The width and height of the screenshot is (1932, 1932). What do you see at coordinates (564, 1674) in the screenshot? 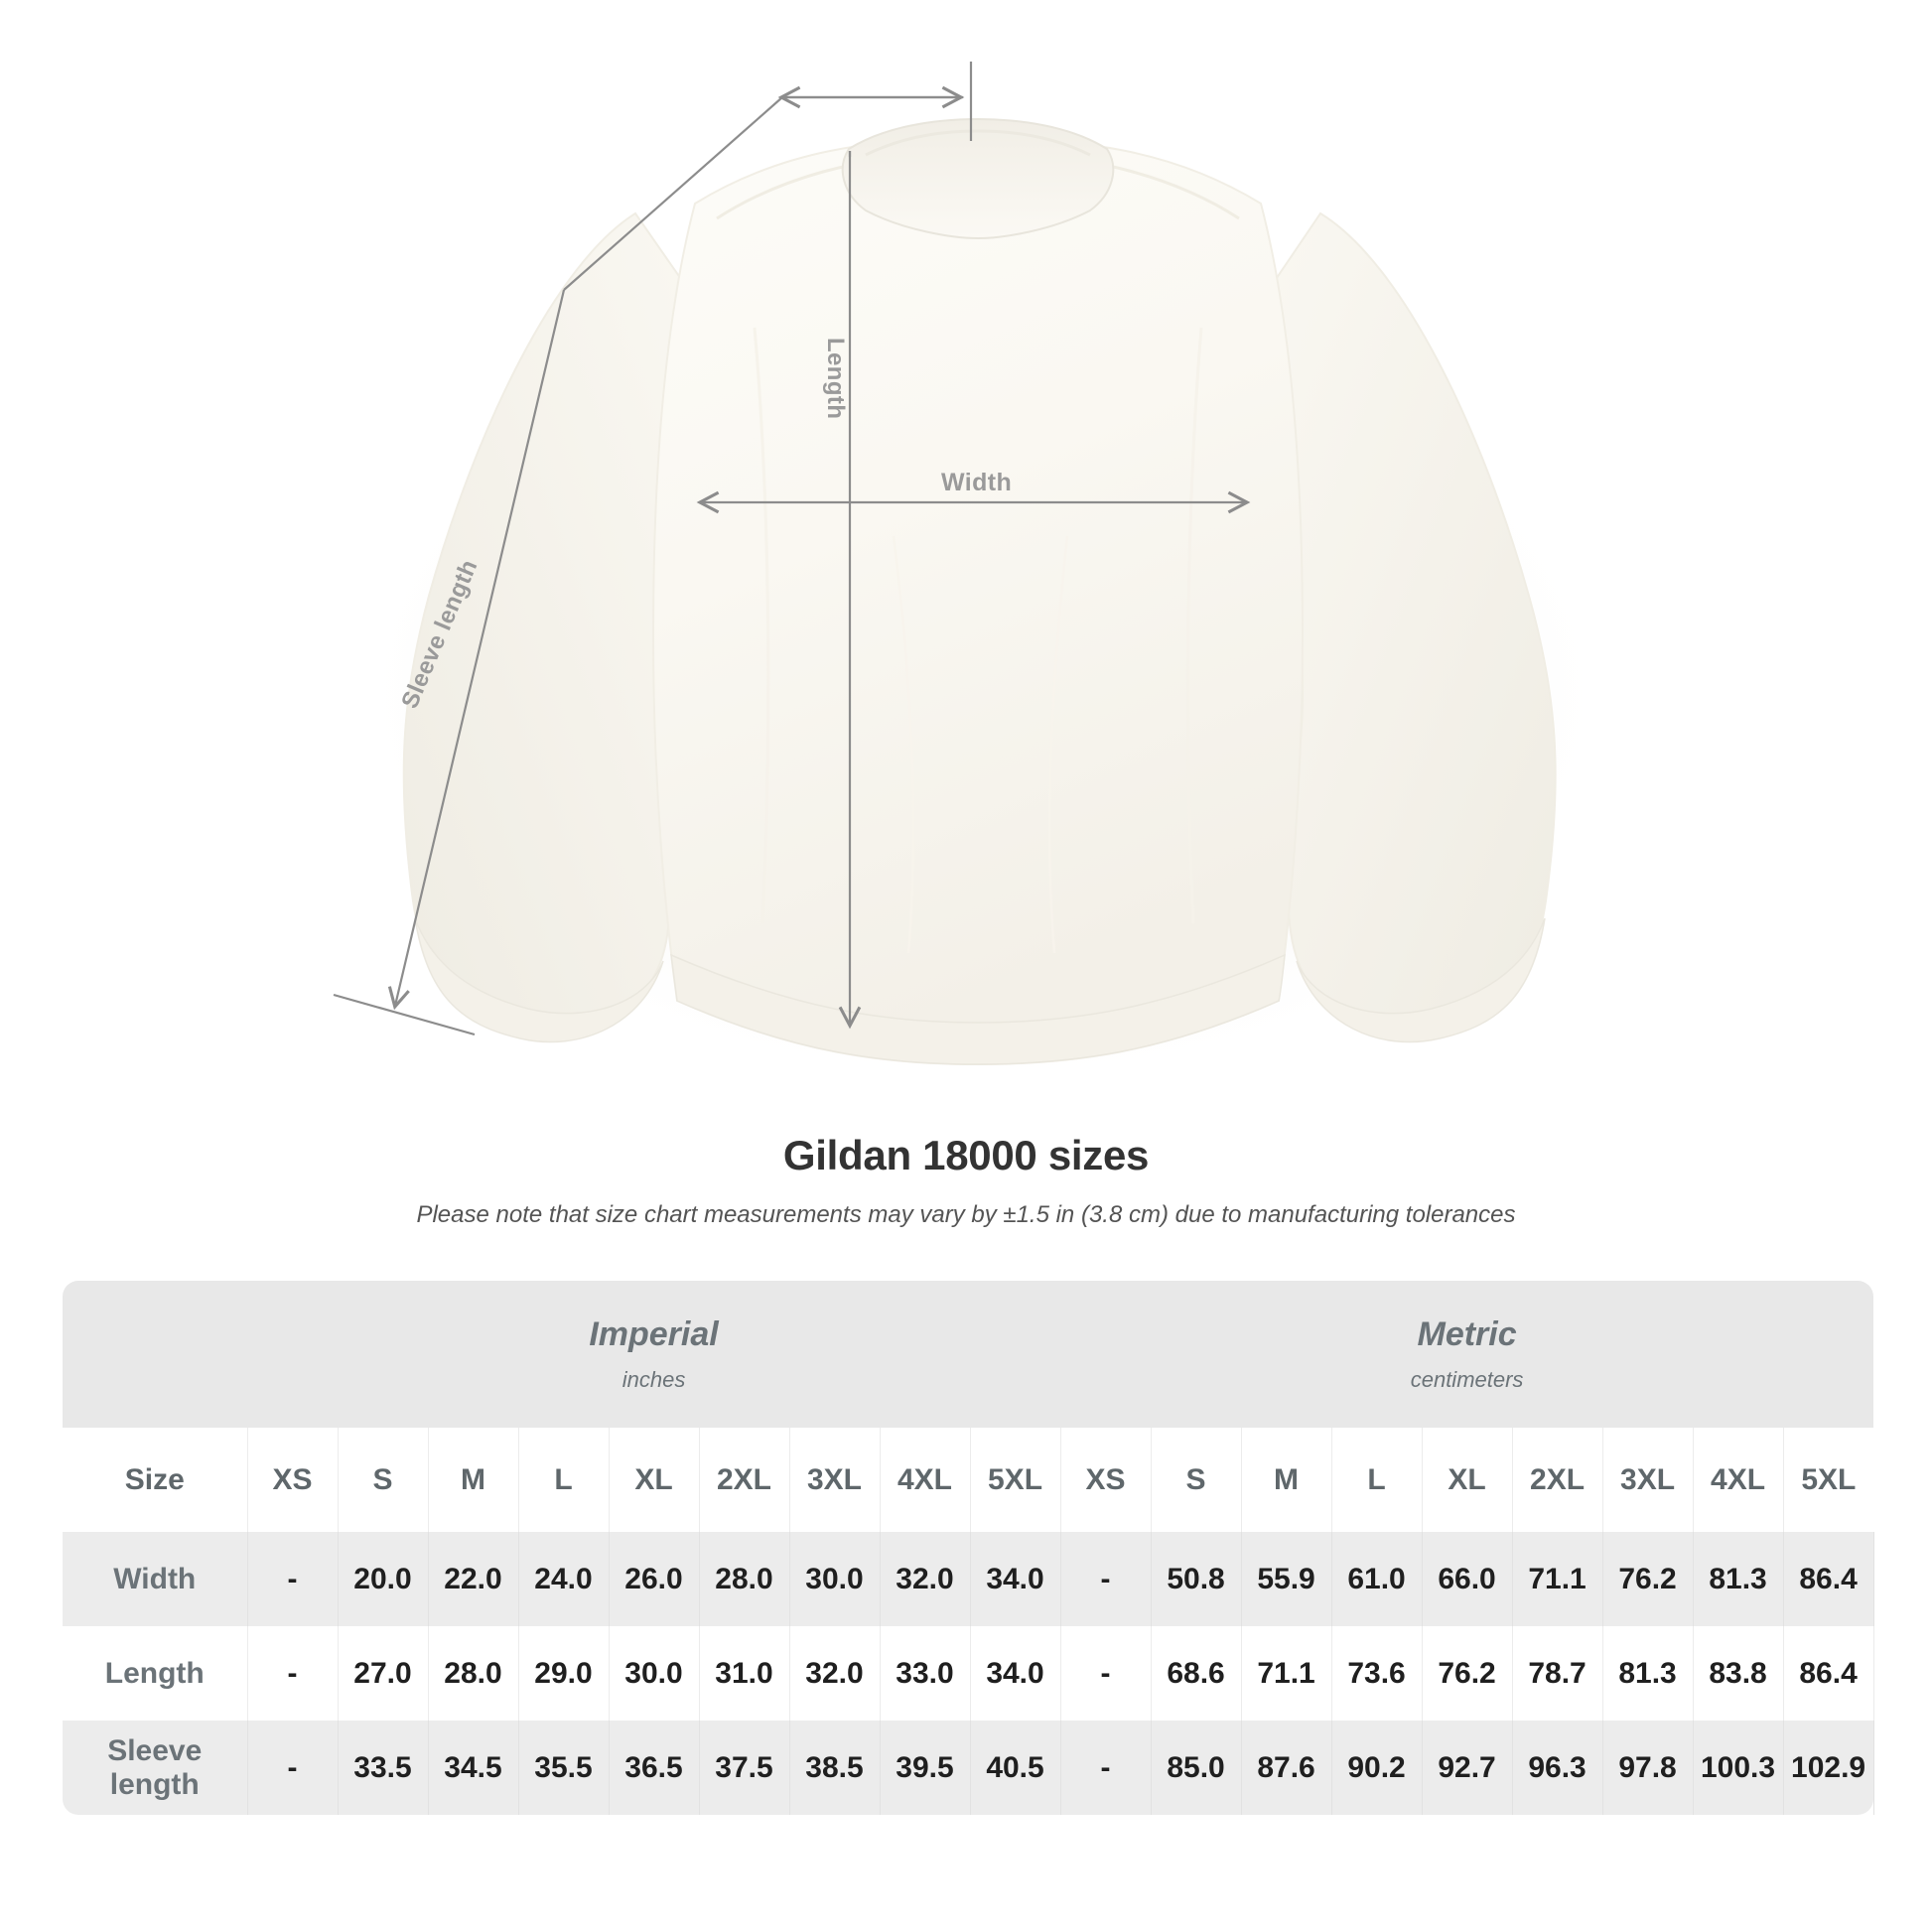
I see `cell-length-imperial-l: 29.0` at bounding box center [564, 1674].